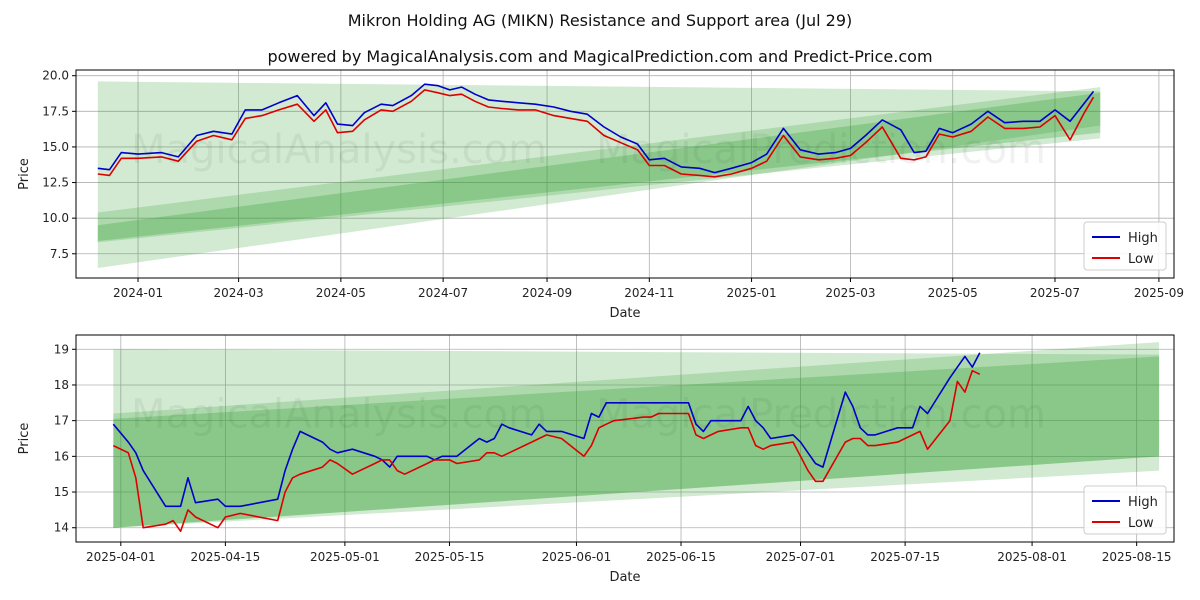 This screenshot has width=1200, height=600. Describe the element at coordinates (801, 557) in the screenshot. I see `chart-1-x-tick-label: 2025-07-01` at that location.